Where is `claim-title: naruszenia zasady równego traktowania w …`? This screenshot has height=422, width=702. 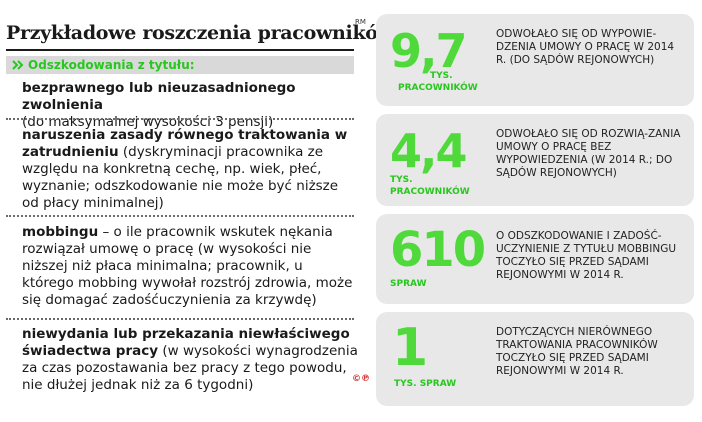 claim-title: naruszenia zasady równego traktowania w … is located at coordinates (185, 143).